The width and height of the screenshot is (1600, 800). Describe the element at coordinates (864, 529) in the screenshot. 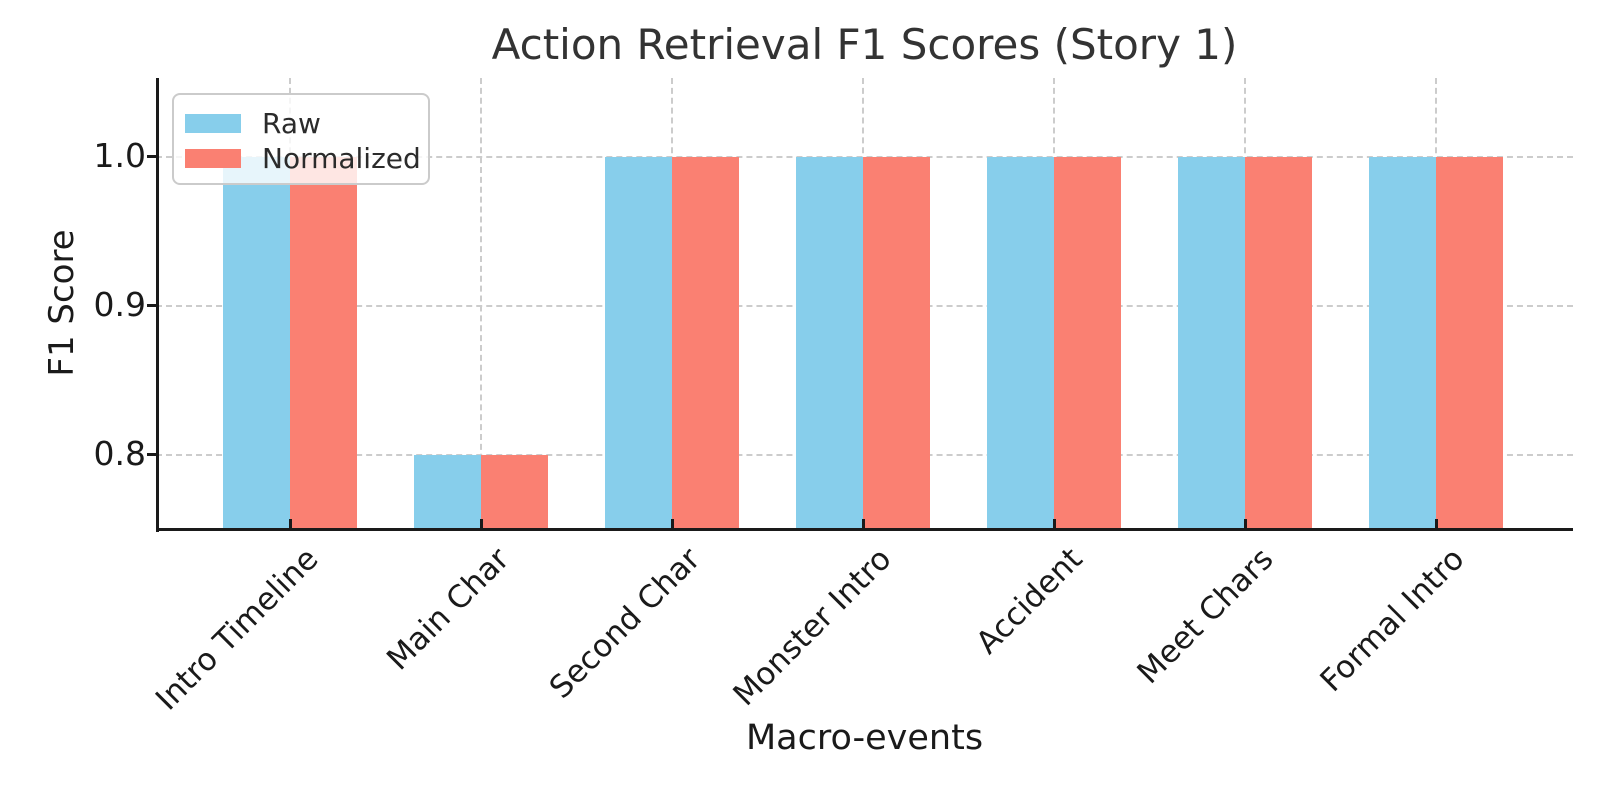

I see `x-axis-spine` at that location.